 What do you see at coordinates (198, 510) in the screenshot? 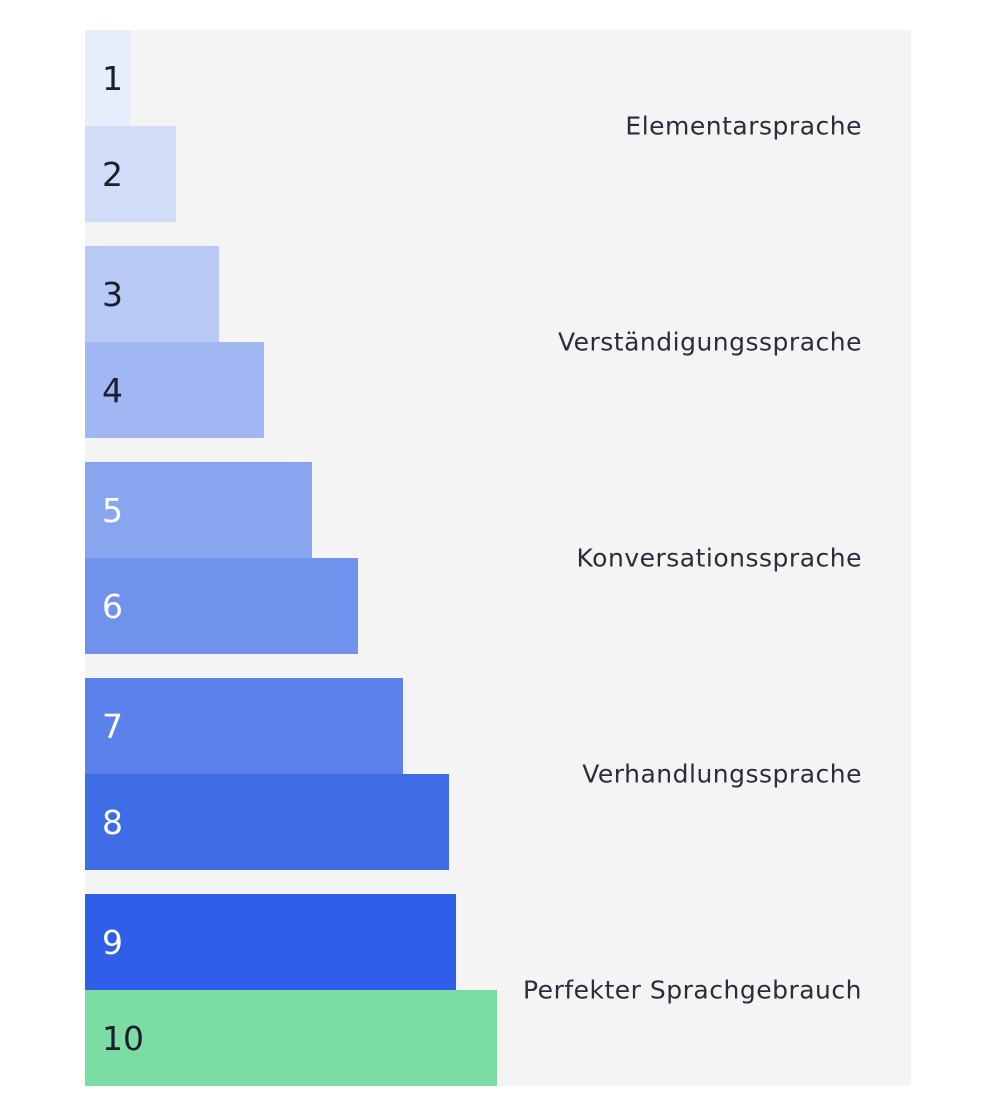
I see `level-bar: 5` at bounding box center [198, 510].